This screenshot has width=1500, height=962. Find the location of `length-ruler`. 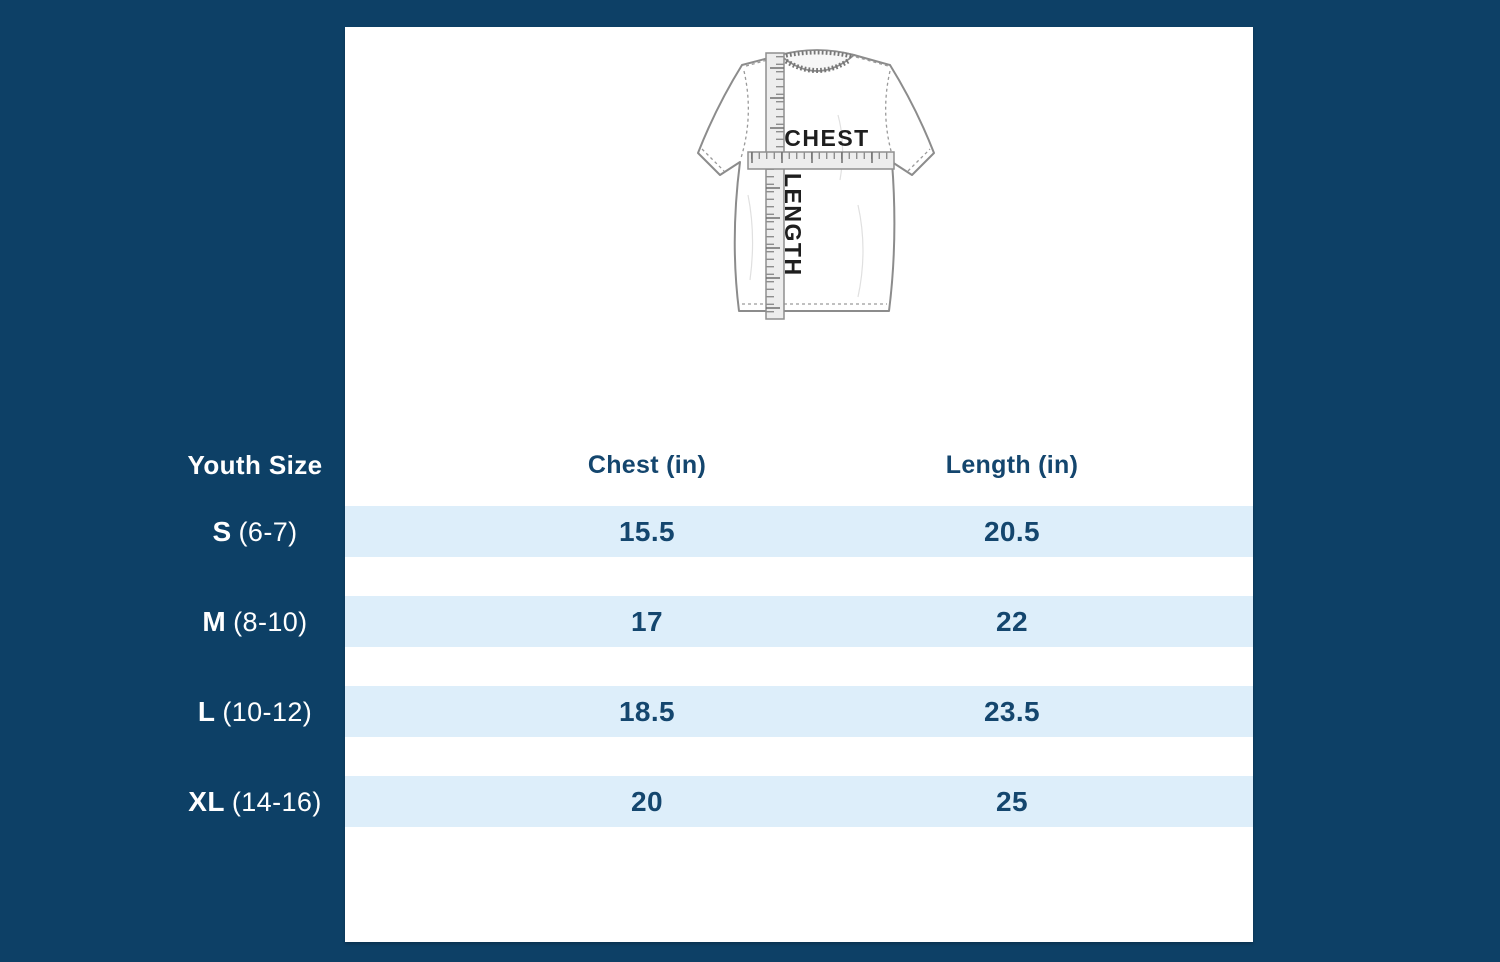

length-ruler is located at coordinates (775, 186).